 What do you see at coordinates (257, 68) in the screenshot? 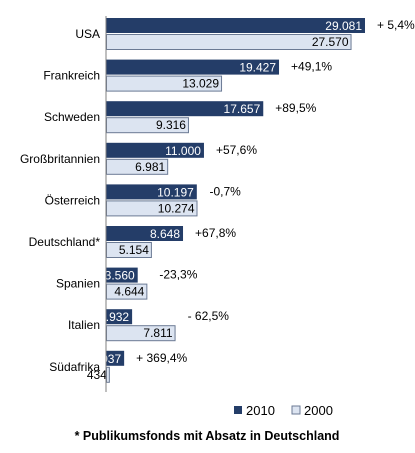
I see `value-label-2010: 19.427` at bounding box center [257, 68].